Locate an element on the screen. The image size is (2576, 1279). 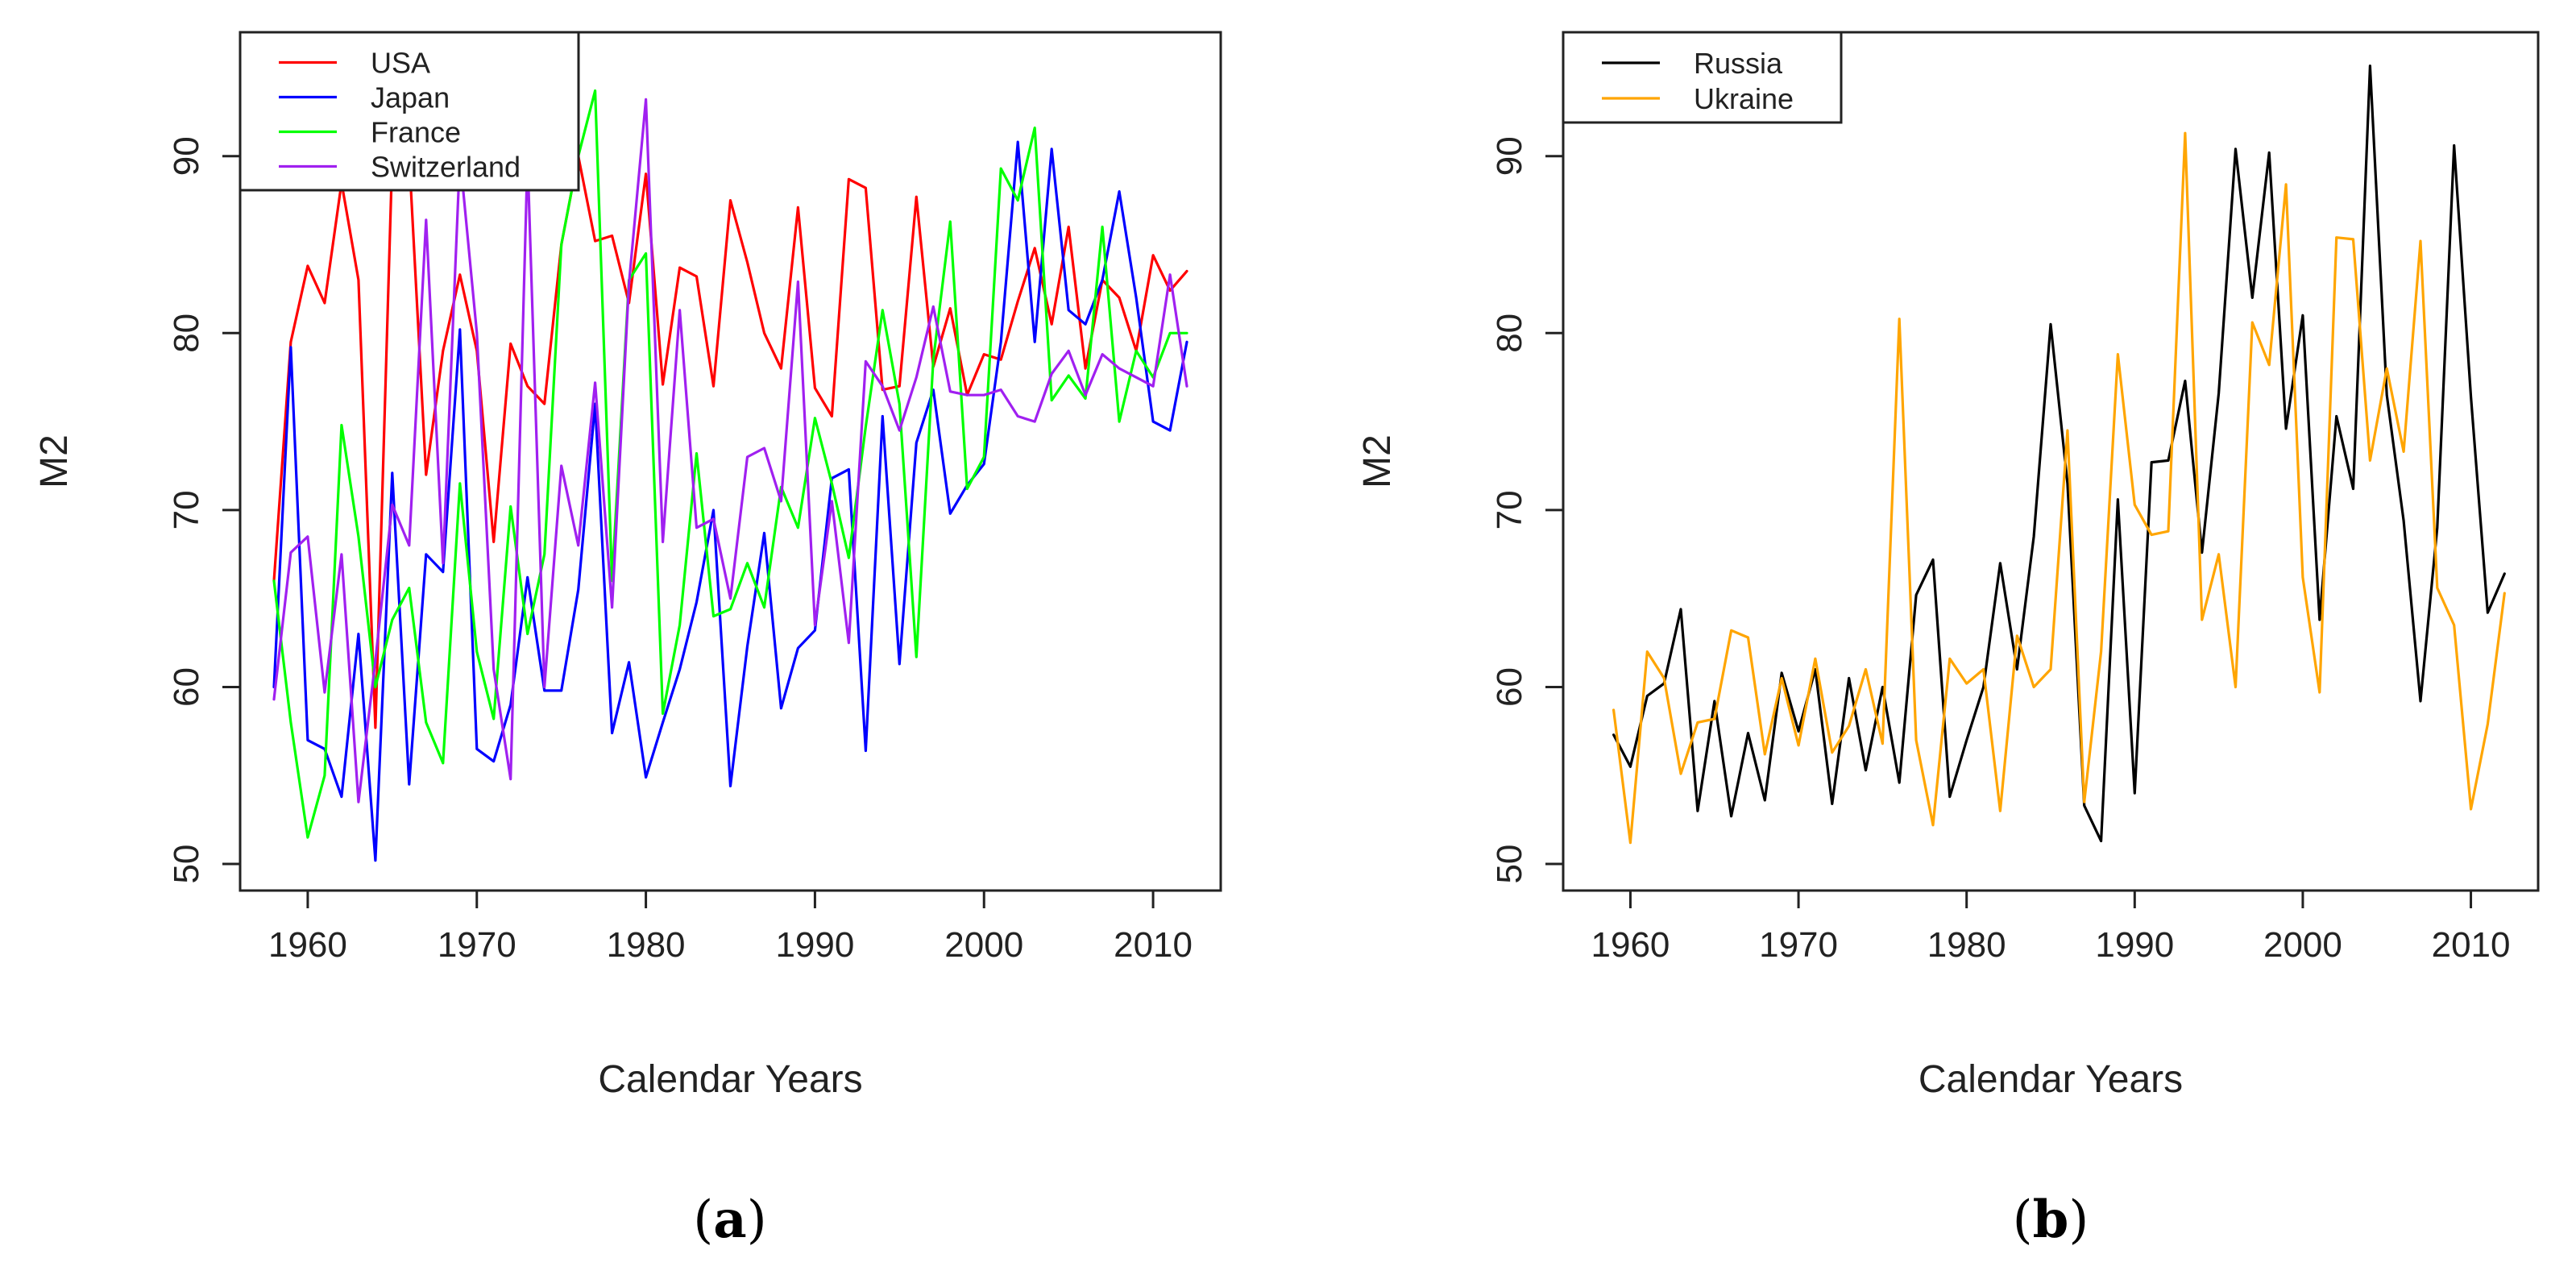
panel-label: (b) is located at coordinates (2051, 1220).